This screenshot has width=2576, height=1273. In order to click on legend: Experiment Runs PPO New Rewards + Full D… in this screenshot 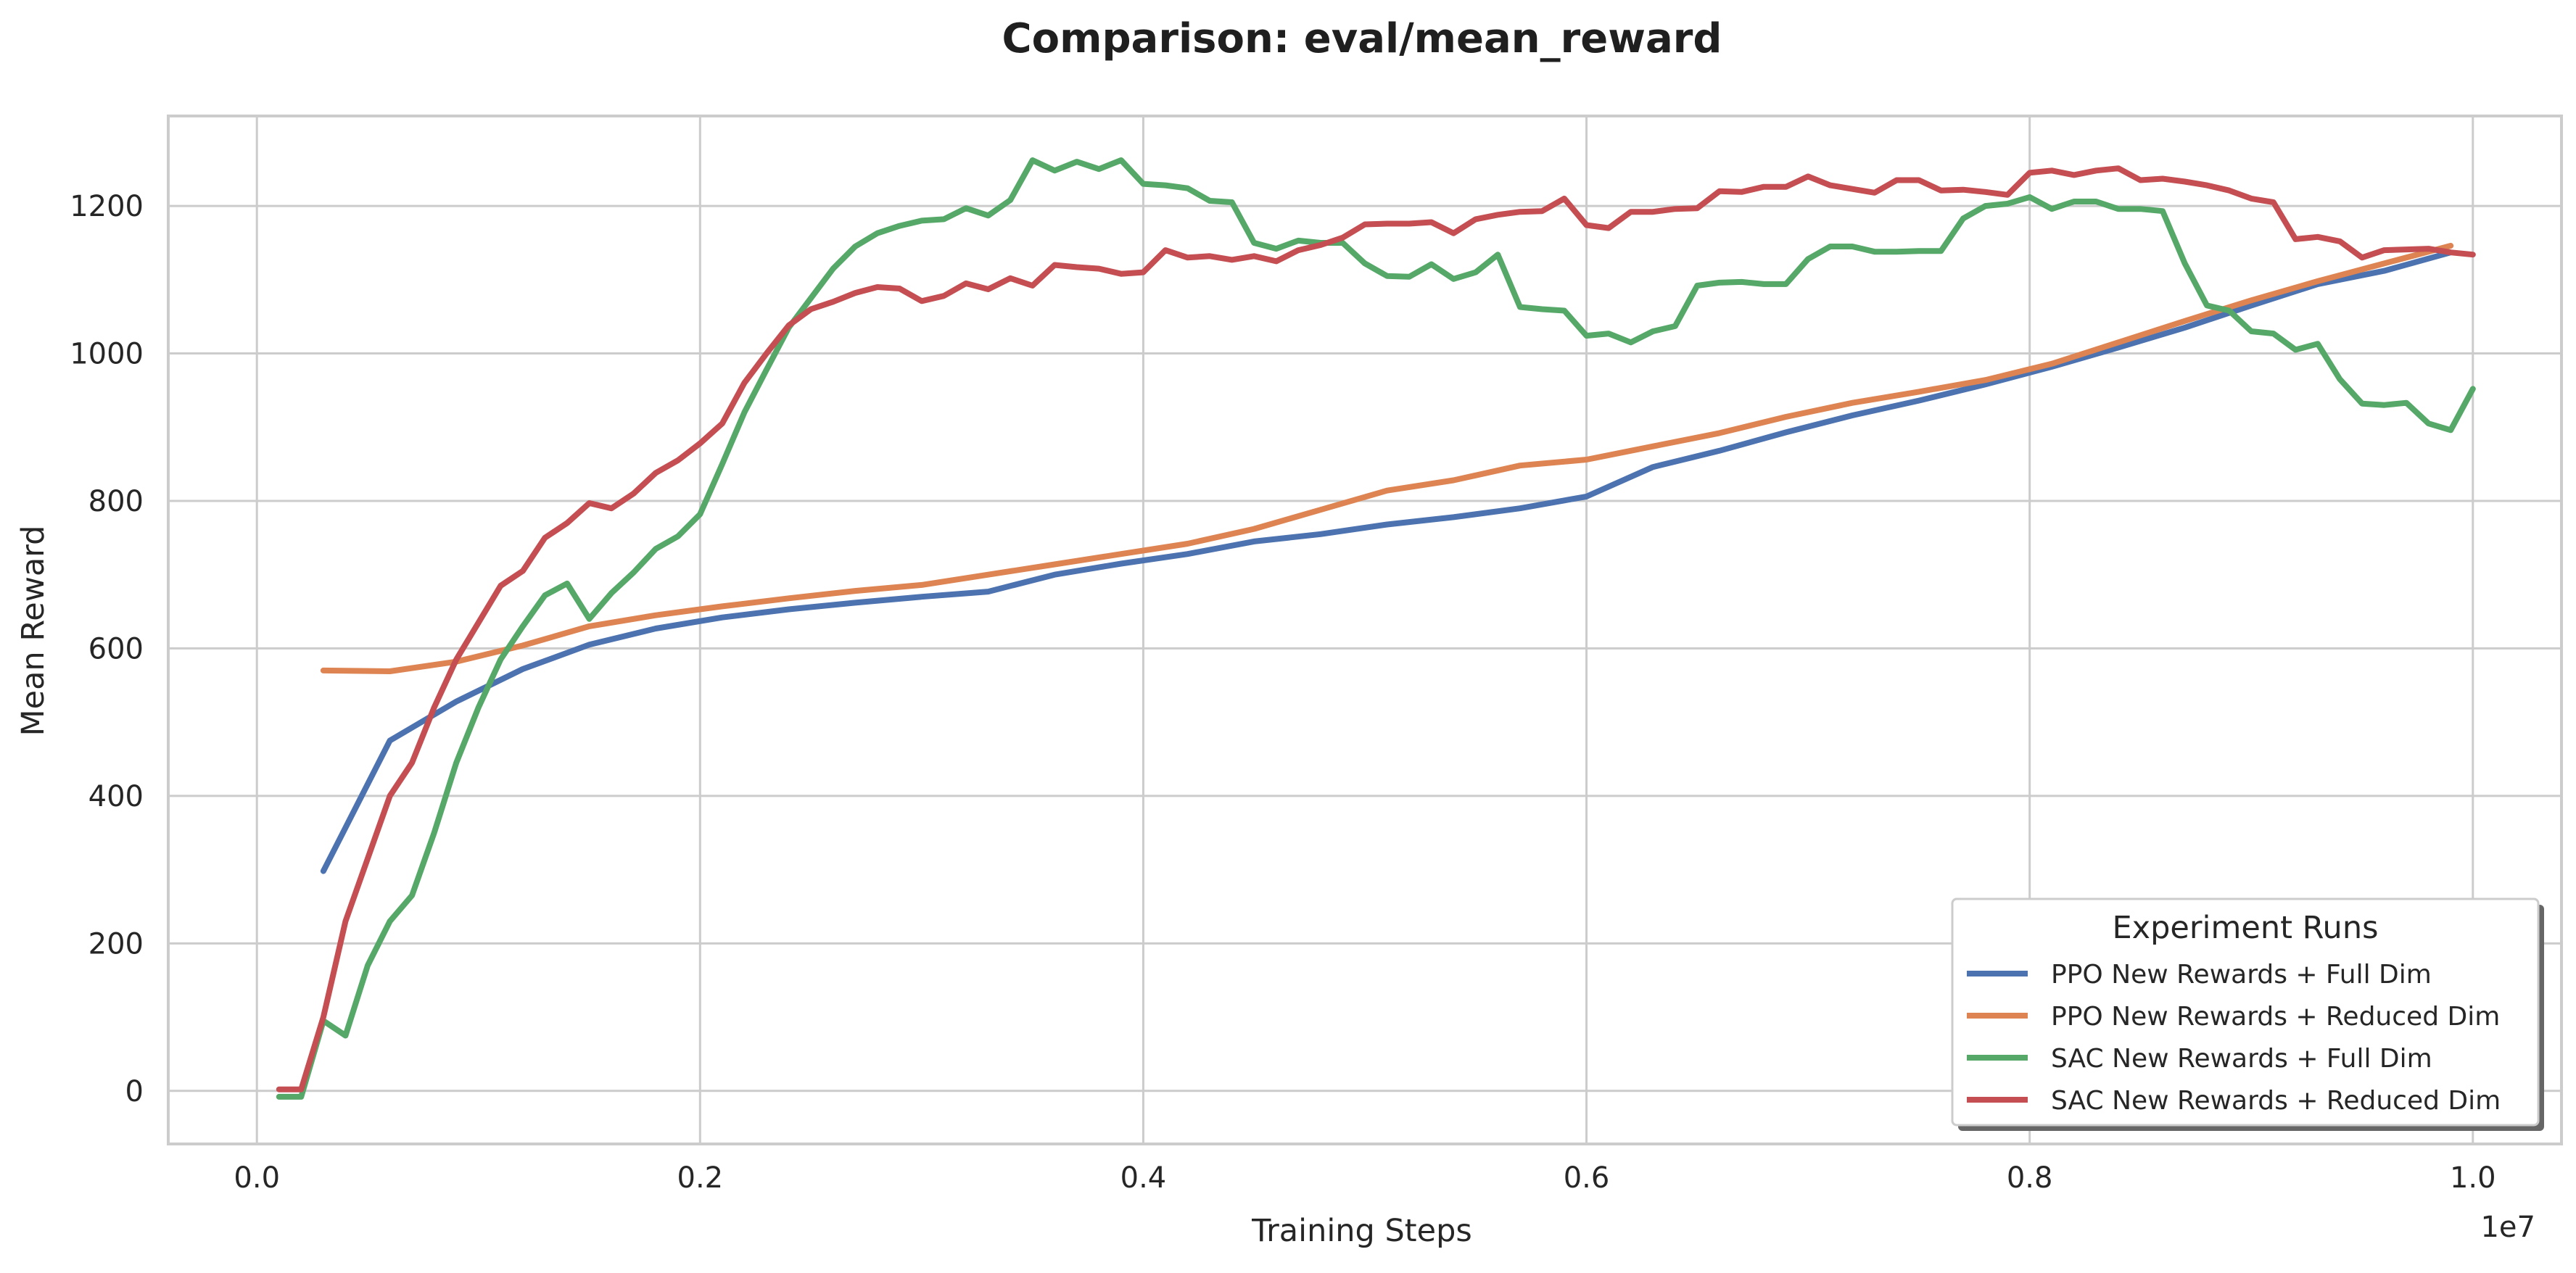, I will do `click(2247, 1014)`.